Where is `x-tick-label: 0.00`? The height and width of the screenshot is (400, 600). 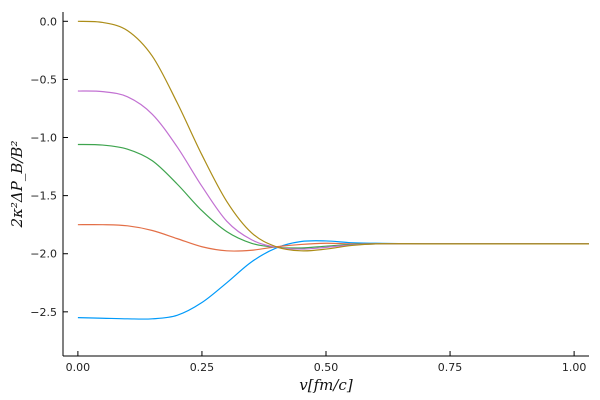
x-tick-label: 0.00 is located at coordinates (78, 367).